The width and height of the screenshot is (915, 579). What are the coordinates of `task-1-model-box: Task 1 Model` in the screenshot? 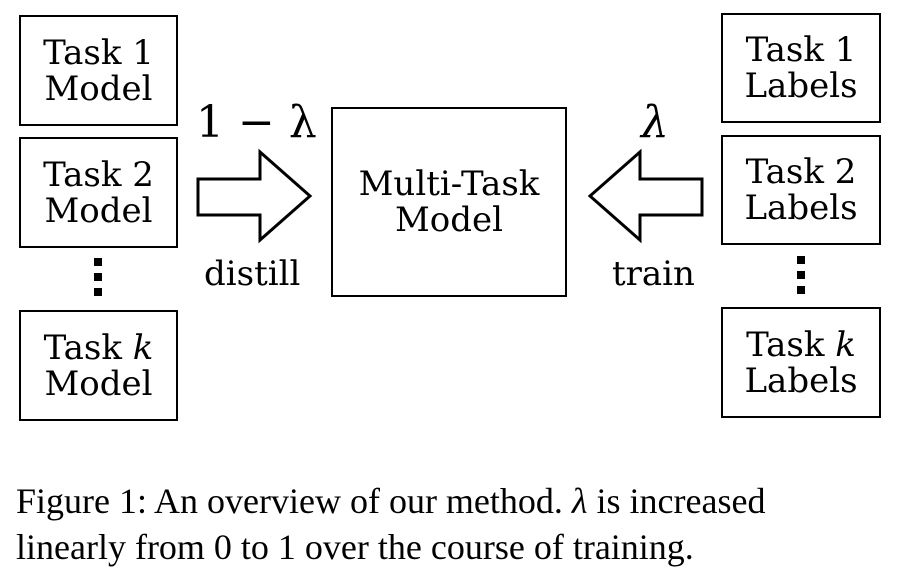 It's located at (98, 70).